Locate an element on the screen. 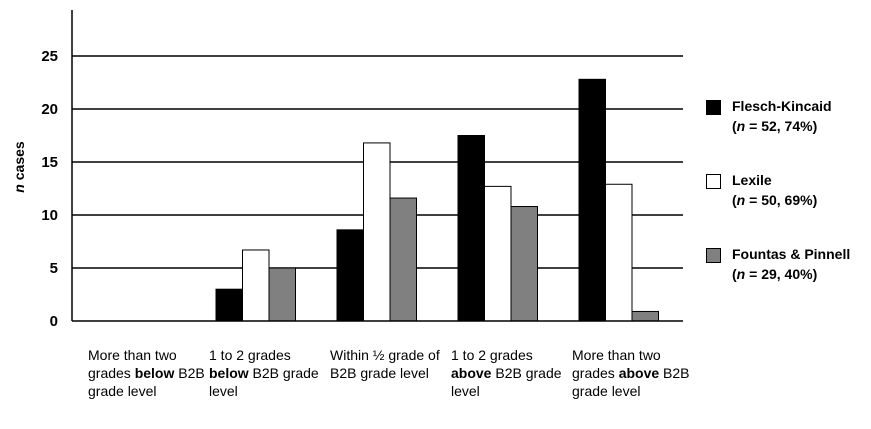 The width and height of the screenshot is (871, 429). legend-swatch-flesch-kincaid is located at coordinates (713, 107).